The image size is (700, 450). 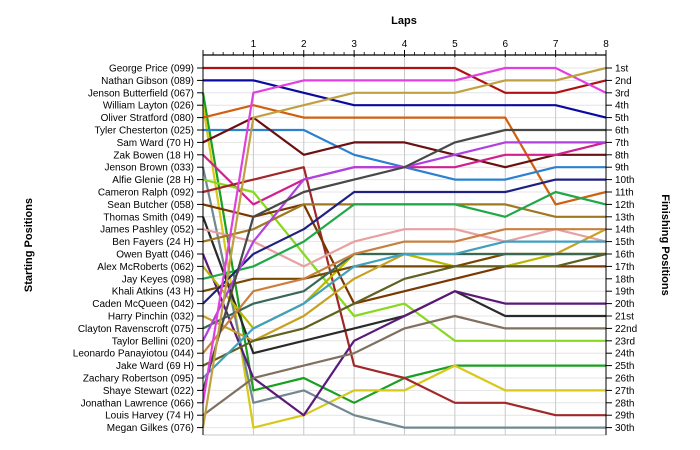 I want to click on driver-label: Khali Atkins (43 H), so click(x=153, y=292).